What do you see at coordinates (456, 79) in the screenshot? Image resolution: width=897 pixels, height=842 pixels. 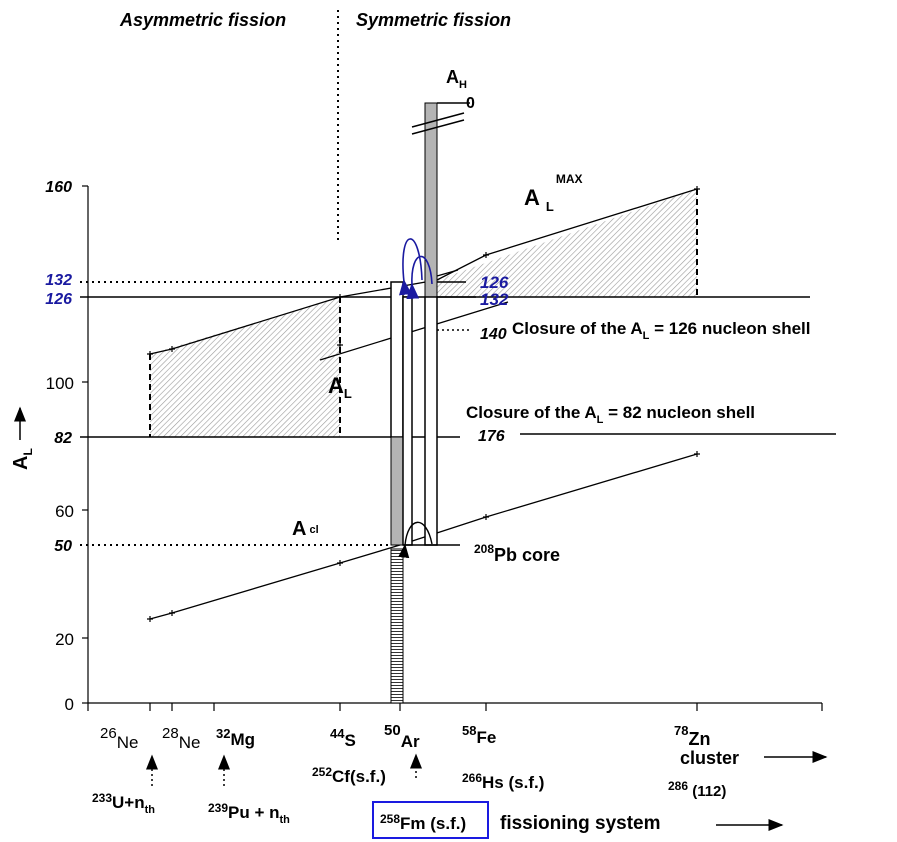 I see `a-h-label: AH` at bounding box center [456, 79].